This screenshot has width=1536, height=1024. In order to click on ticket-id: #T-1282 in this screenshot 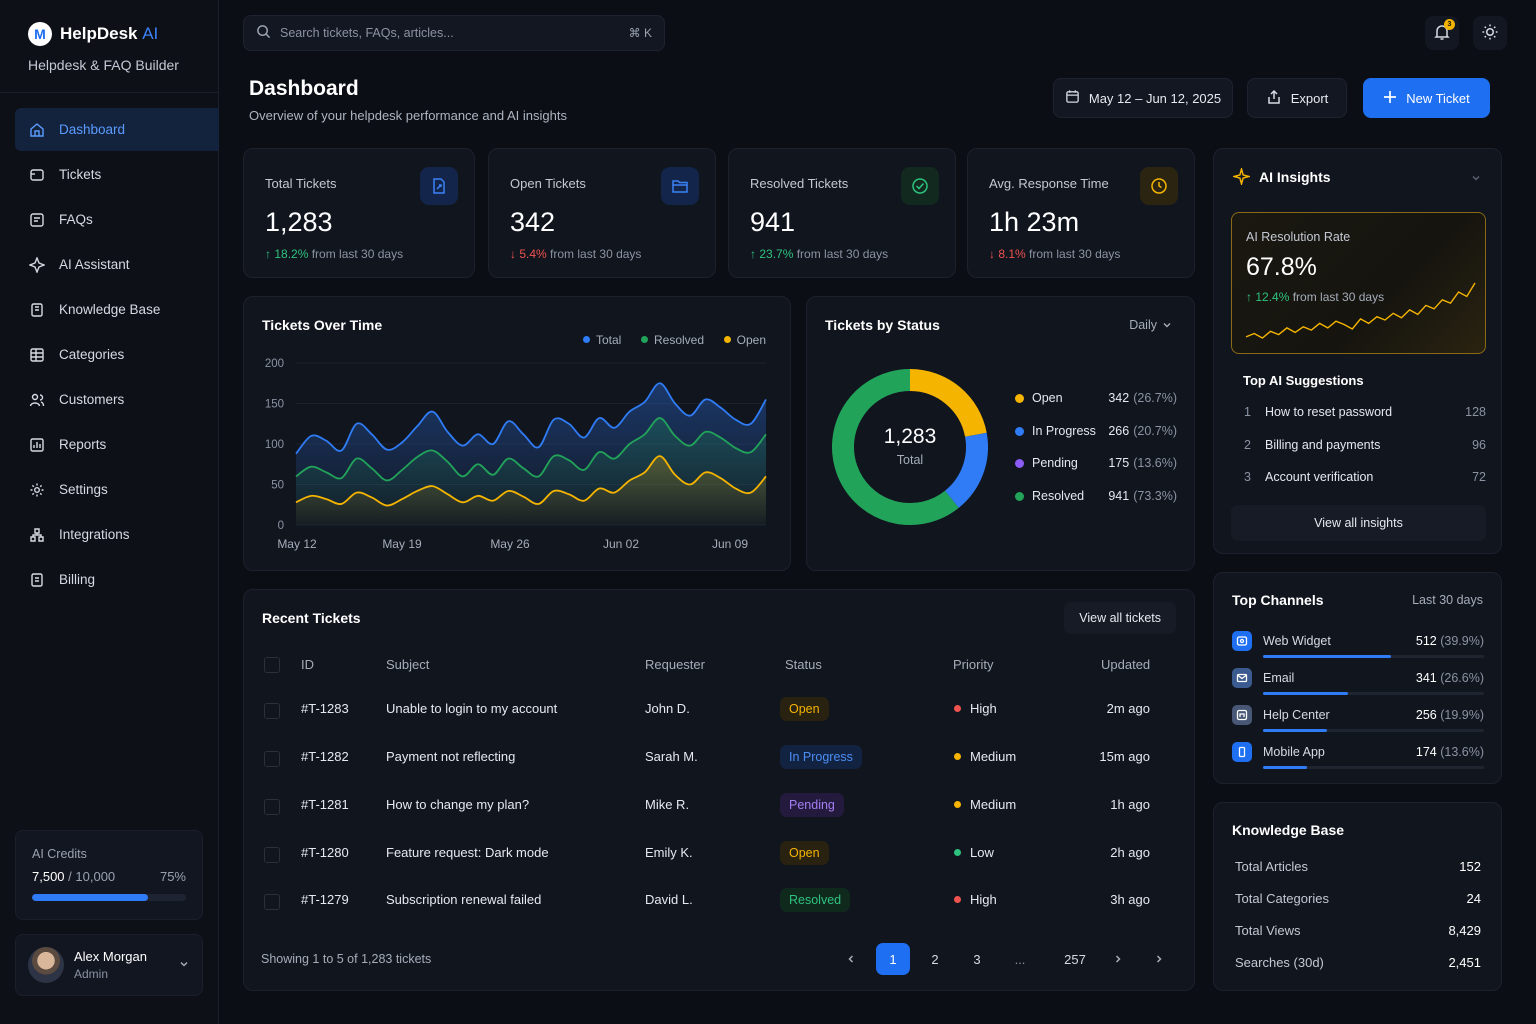, I will do `click(325, 756)`.